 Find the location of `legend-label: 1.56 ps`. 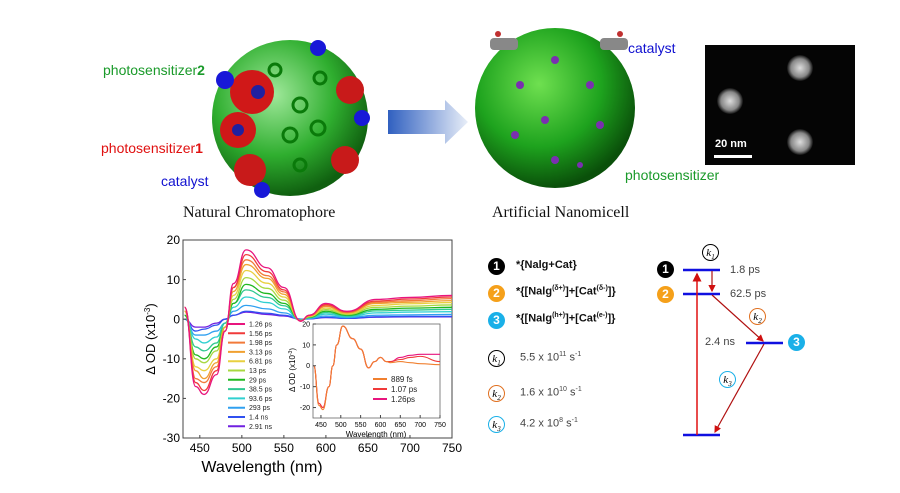

legend-label: 1.56 ps is located at coordinates (260, 334).